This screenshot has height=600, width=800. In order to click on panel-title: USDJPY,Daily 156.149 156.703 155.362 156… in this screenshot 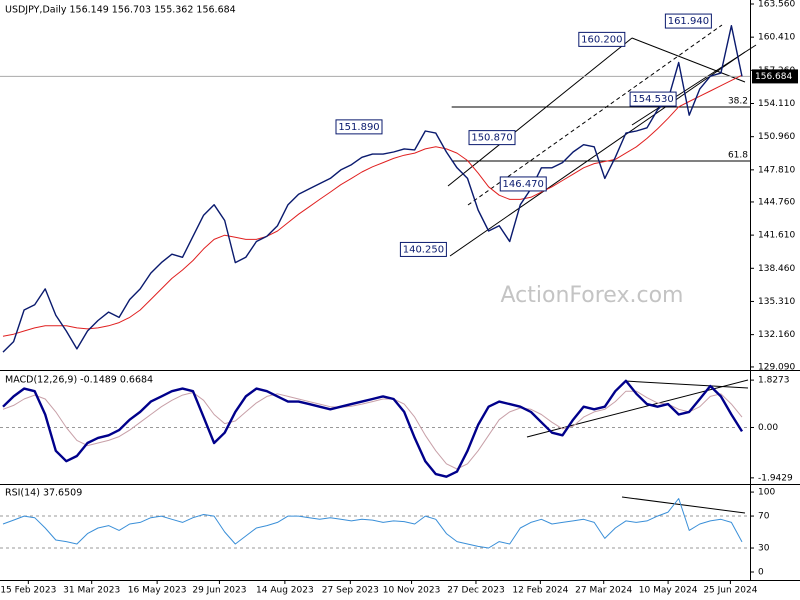, I will do `click(120, 10)`.